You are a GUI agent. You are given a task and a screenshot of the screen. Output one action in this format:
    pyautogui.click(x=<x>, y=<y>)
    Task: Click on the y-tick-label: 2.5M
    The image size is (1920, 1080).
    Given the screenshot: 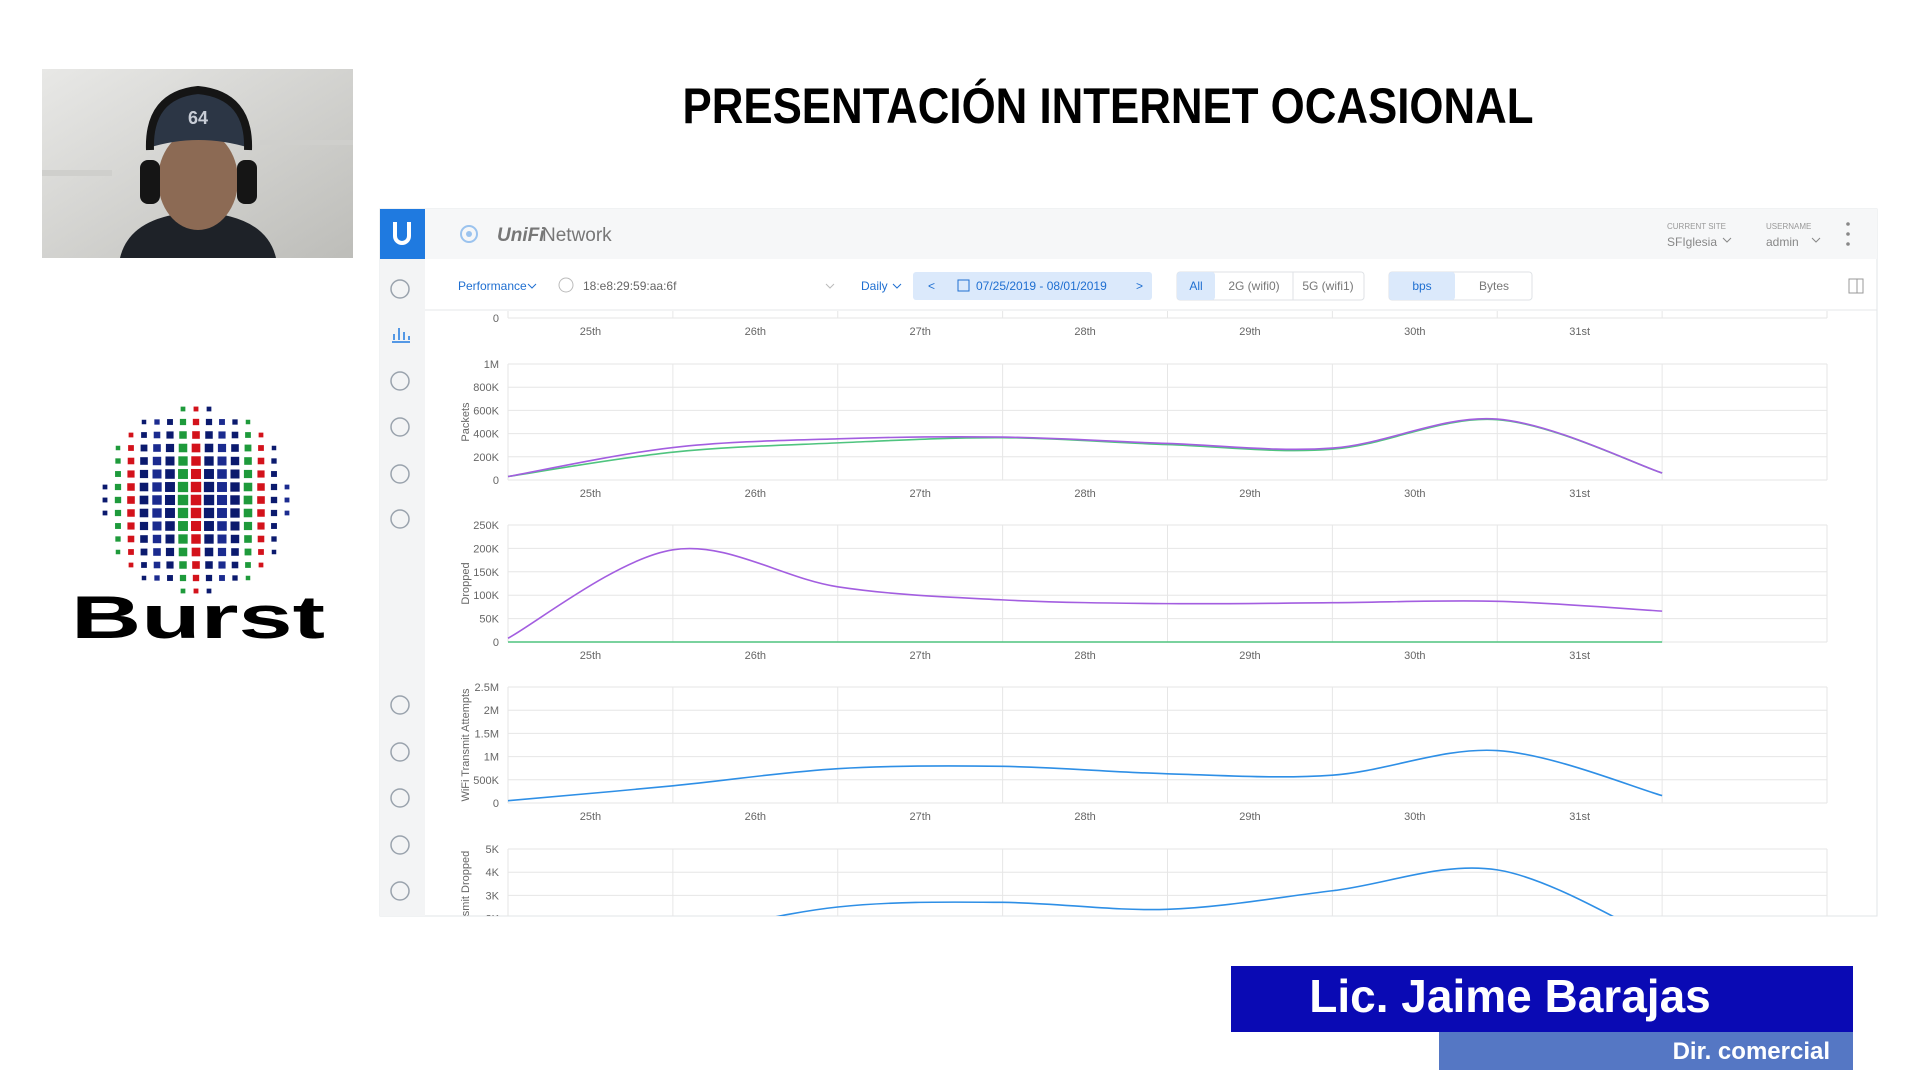 What is the action you would take?
    pyautogui.click(x=487, y=688)
    